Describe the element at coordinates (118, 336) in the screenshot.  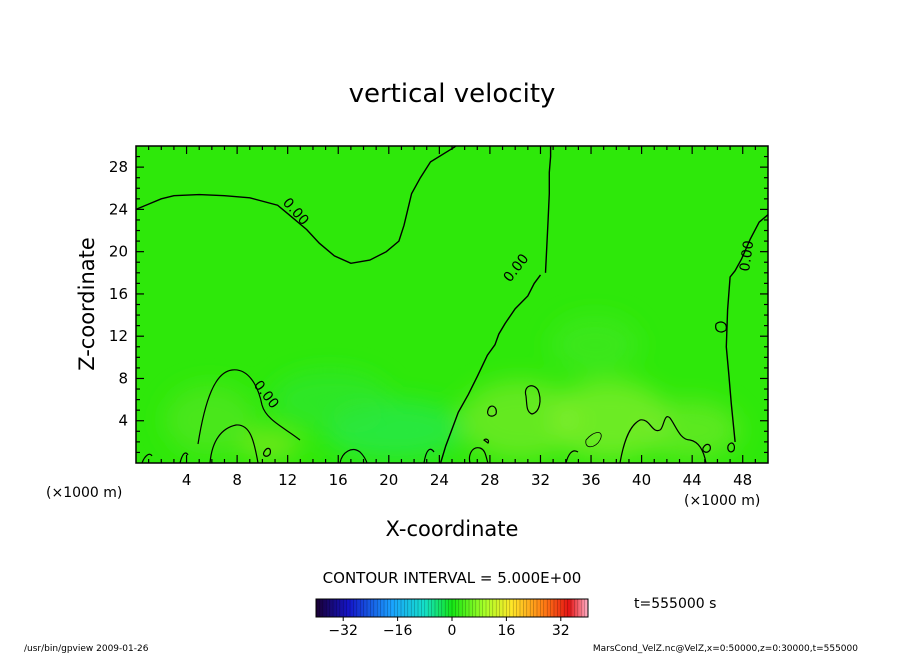
I see `y-tick-label: 12` at that location.